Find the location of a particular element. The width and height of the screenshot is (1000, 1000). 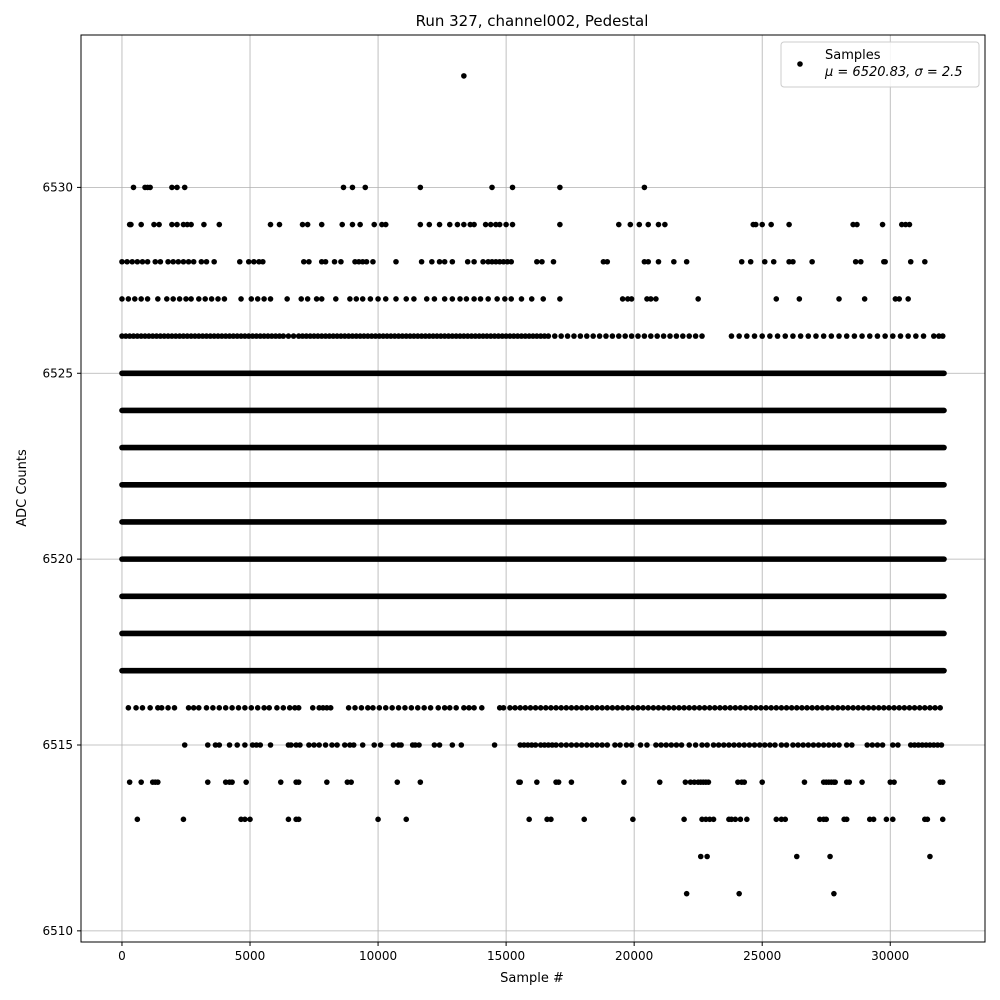

y-tick-label: 6515 is located at coordinates (57, 745).